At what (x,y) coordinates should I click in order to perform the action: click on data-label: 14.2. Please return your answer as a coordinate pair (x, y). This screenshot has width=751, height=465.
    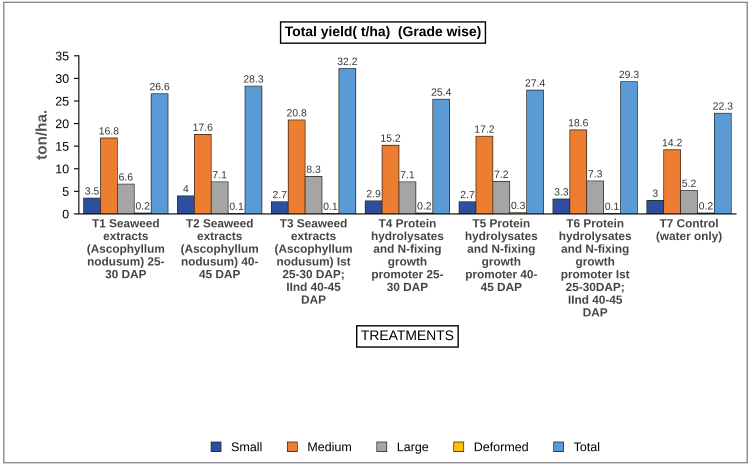
    Looking at the image, I should click on (672, 142).